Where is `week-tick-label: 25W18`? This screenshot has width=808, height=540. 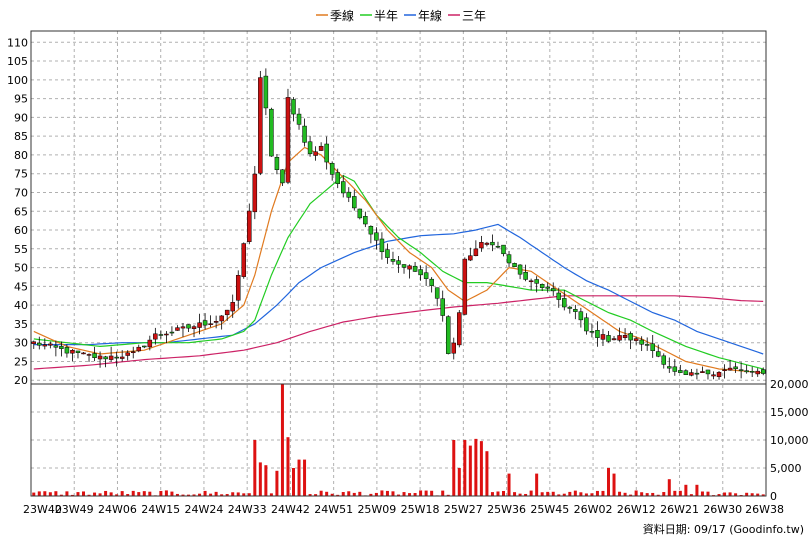
week-tick-label: 25W18 is located at coordinates (420, 509).